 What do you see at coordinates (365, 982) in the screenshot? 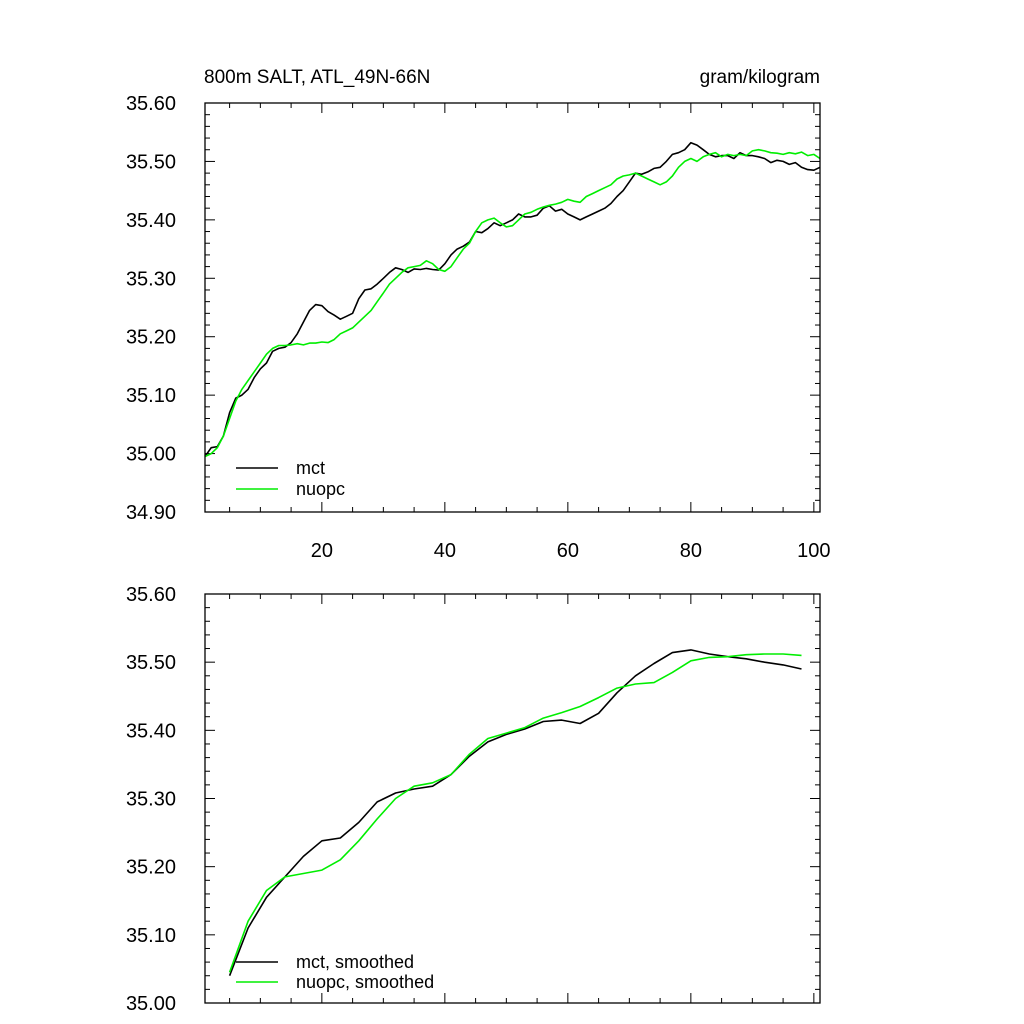
I see `legend-label-nuopc-smoothed: nuopc, smoothed` at bounding box center [365, 982].